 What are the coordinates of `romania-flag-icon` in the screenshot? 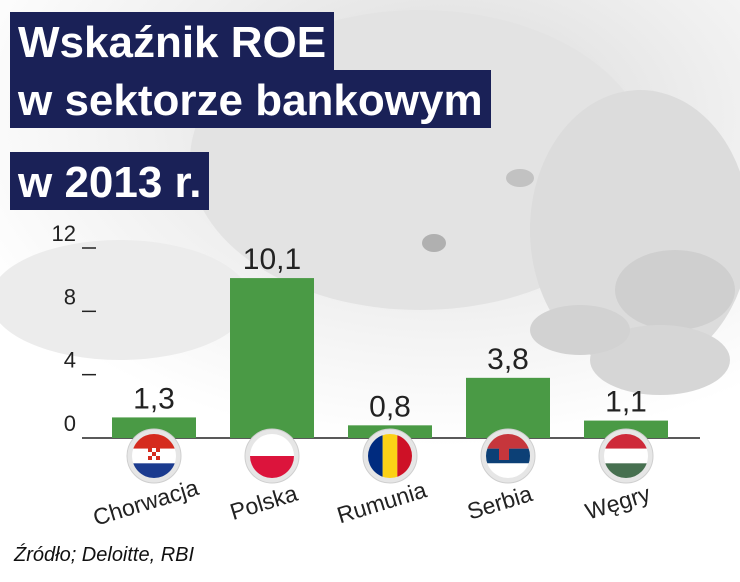 It's located at (390, 456).